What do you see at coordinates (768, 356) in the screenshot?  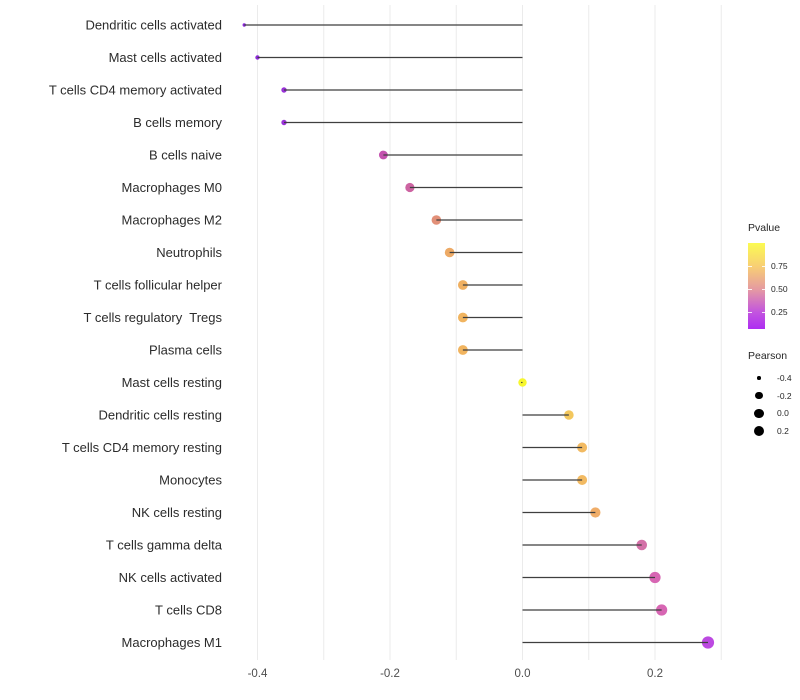 I see `pearson-legend-title: Pearson` at bounding box center [768, 356].